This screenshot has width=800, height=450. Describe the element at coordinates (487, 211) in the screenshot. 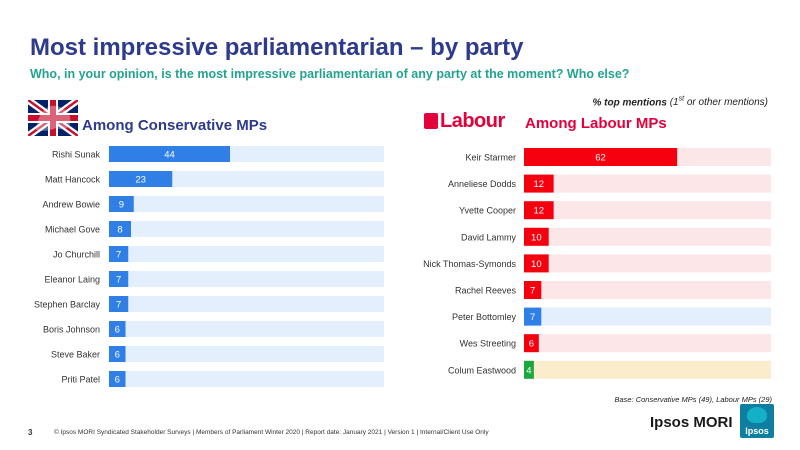

I see `labour-category-label: Yvette Cooper` at that location.